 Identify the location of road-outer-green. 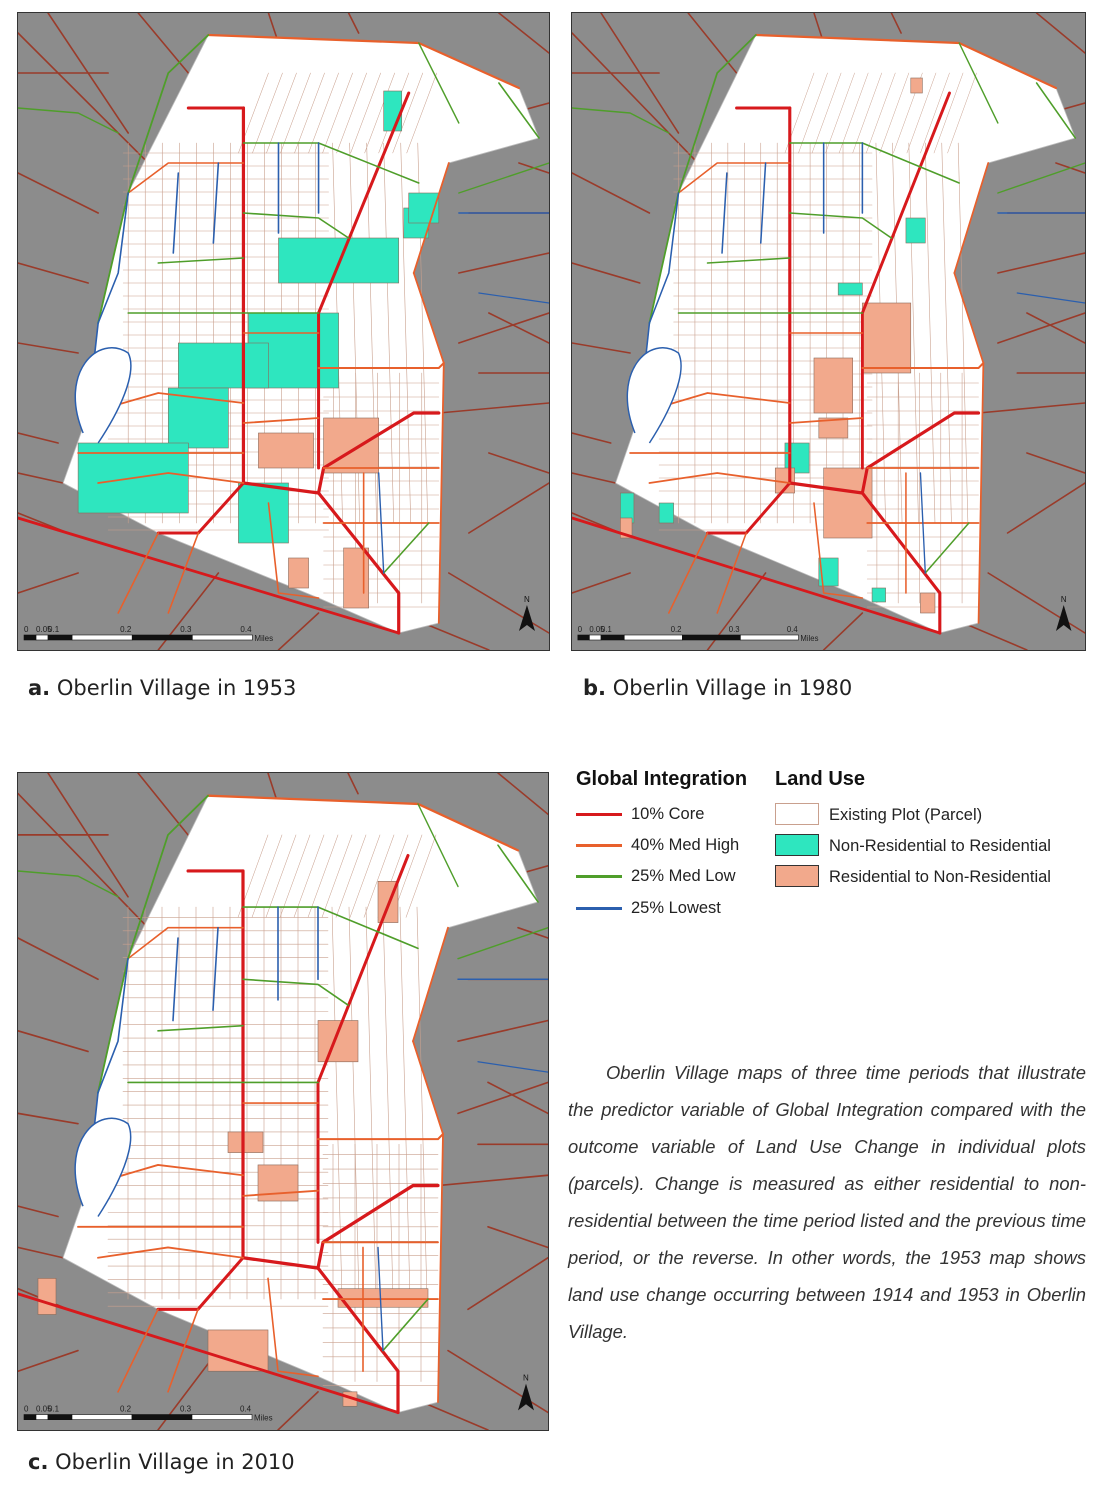
(68, 120).